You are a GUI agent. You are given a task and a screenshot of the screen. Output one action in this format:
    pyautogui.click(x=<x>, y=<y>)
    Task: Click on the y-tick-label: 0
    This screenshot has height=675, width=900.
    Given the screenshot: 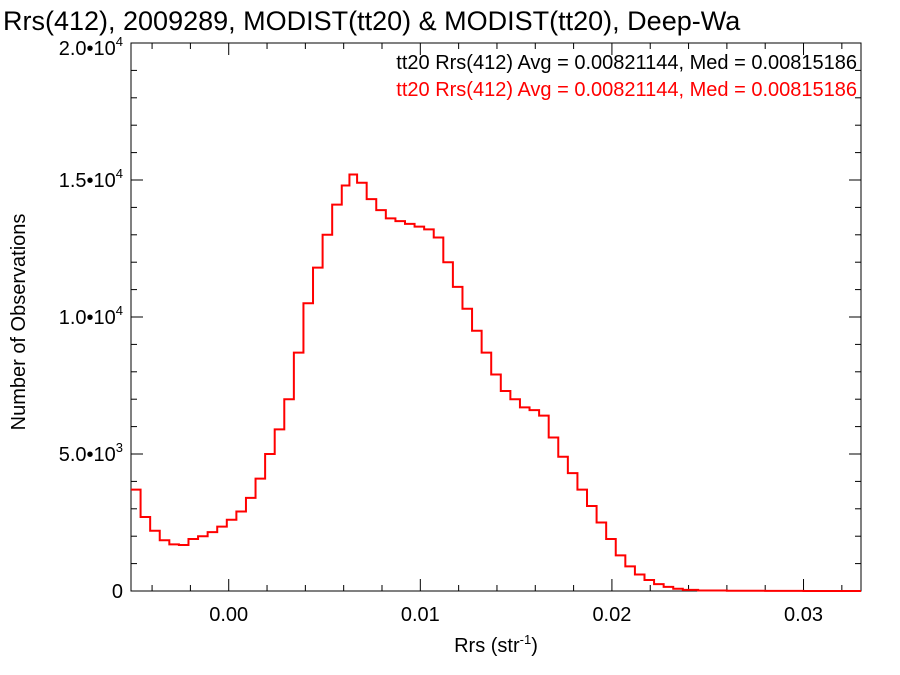 What is the action you would take?
    pyautogui.click(x=117, y=592)
    